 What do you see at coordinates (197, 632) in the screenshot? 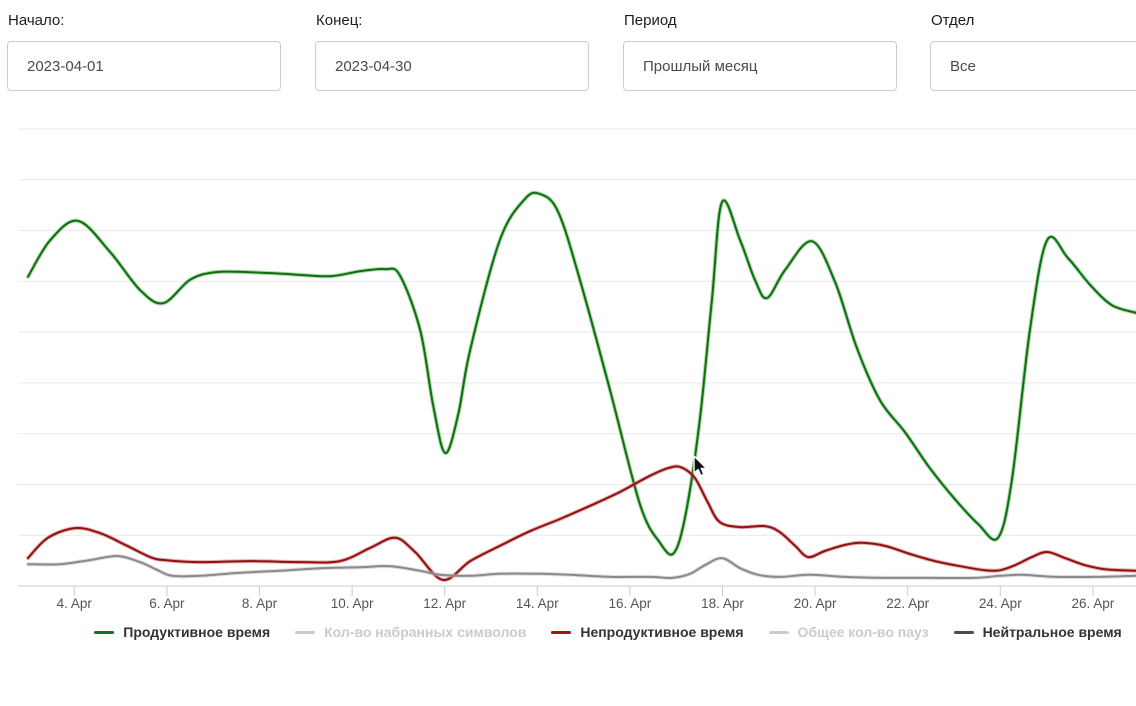
I see `legend-label-productive-time: Продуктивное время` at bounding box center [197, 632].